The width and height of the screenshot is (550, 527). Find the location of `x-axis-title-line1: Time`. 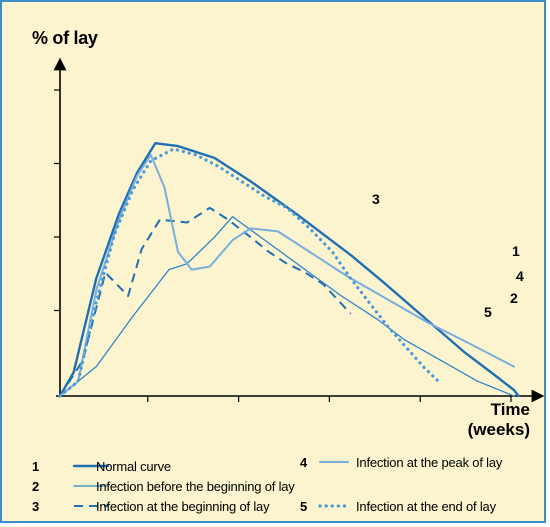

x-axis-title-line1: Time is located at coordinates (510, 409).